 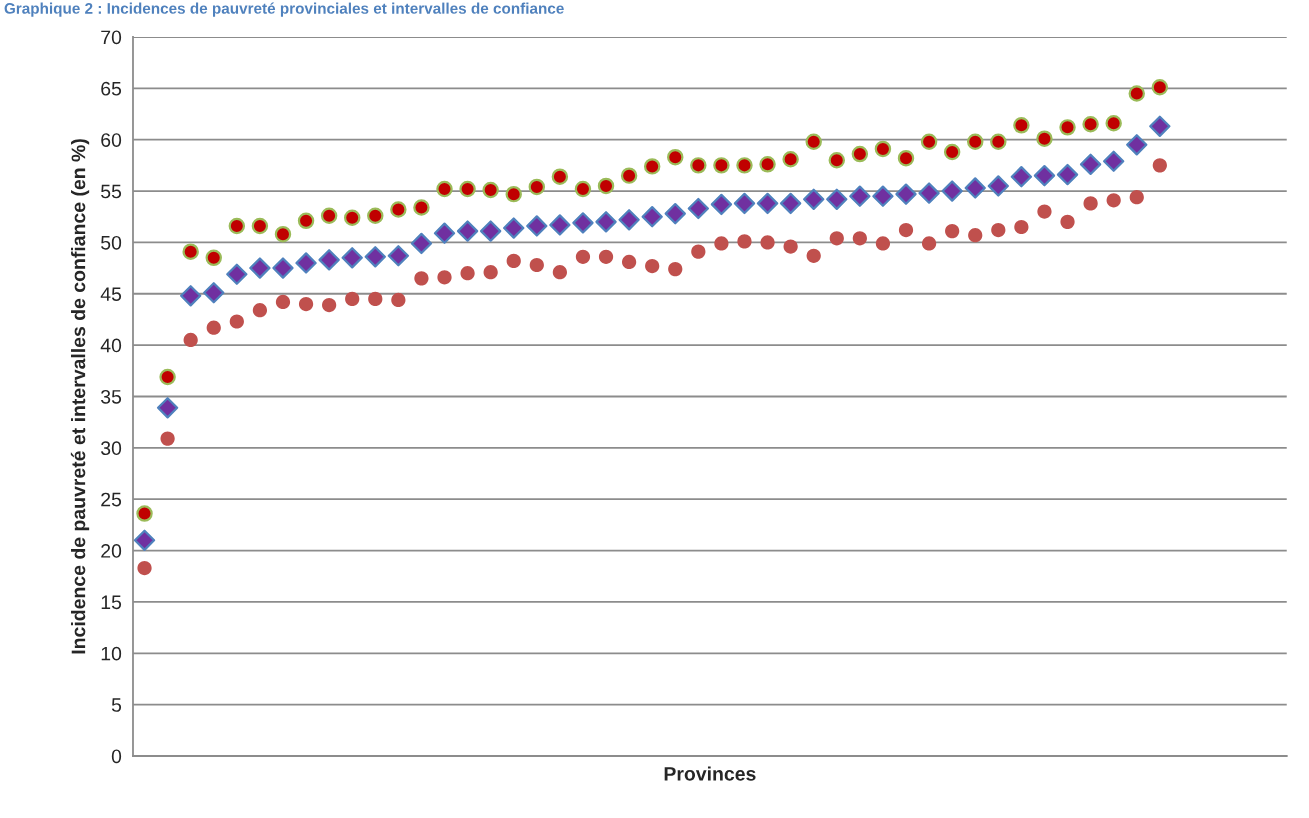 I want to click on y-tick-label: 20, so click(x=111, y=551).